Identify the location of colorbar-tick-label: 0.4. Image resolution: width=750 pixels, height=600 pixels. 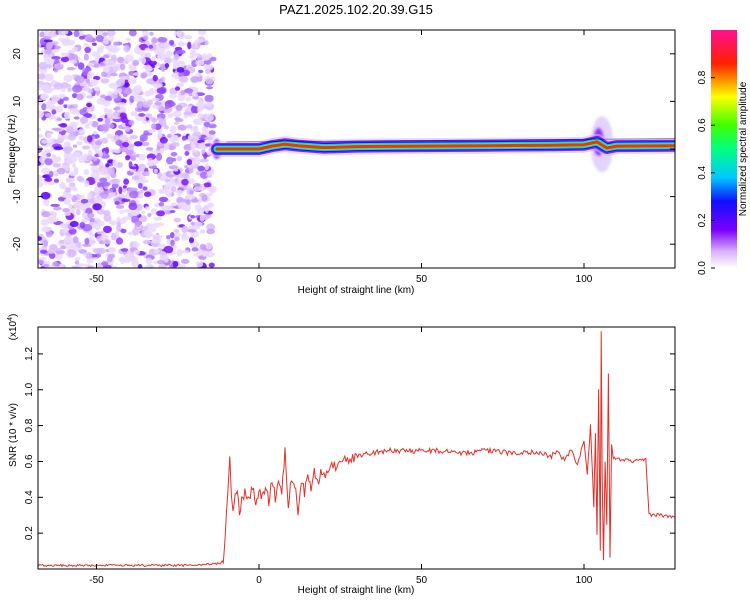
(702, 172).